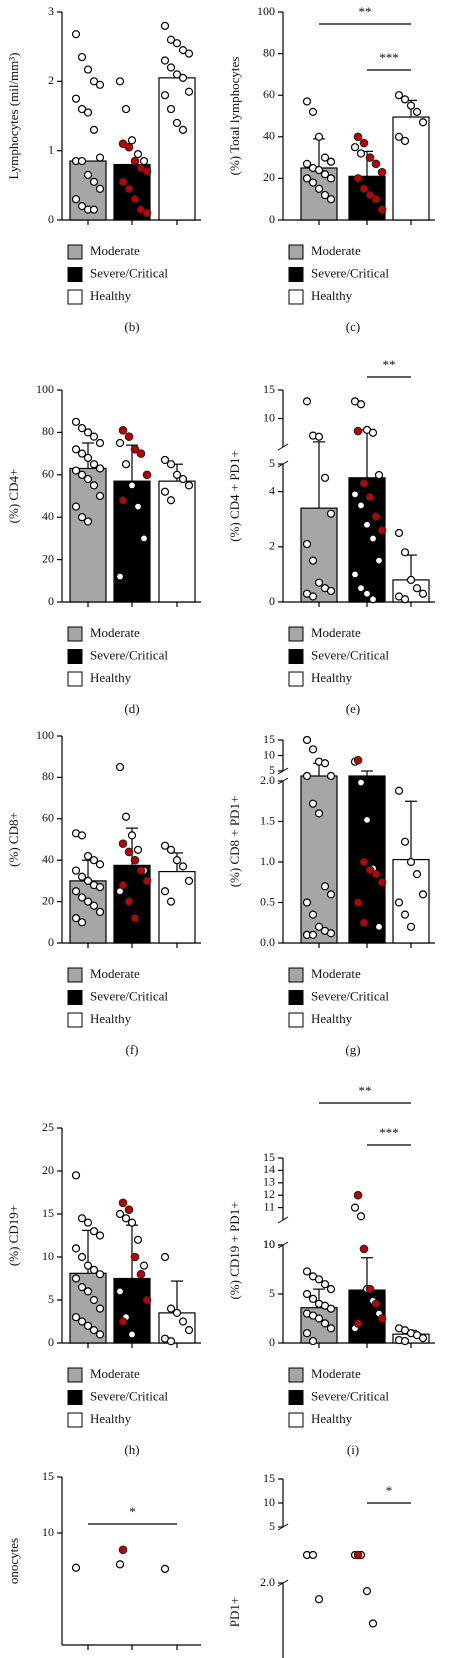 Image resolution: width=465 pixels, height=1658 pixels. I want to click on y-tick-label: 1, so click(51, 149).